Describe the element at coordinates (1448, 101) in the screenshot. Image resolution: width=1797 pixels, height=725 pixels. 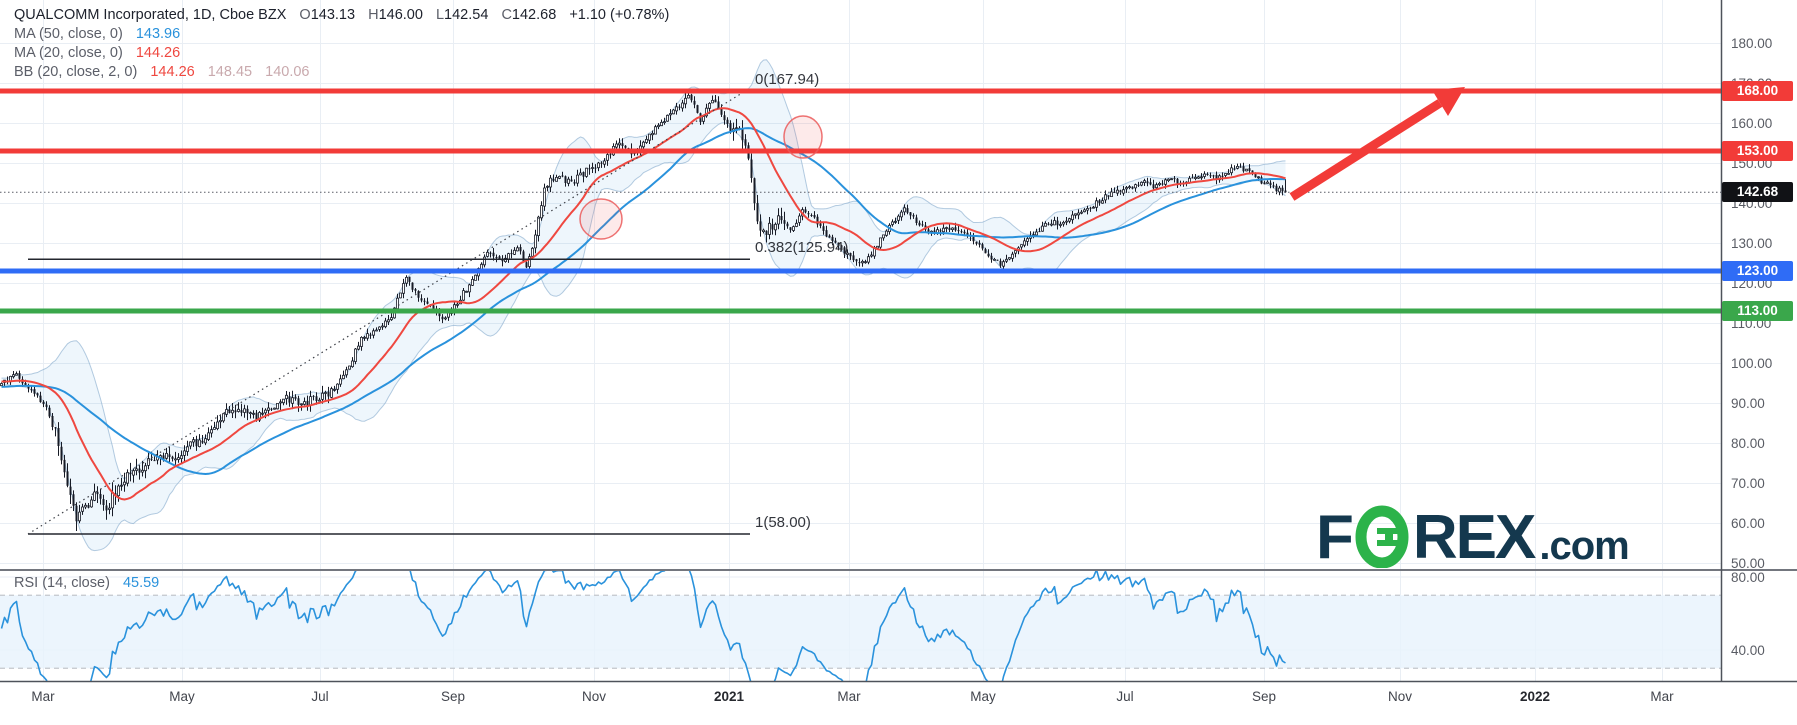
I see `projection-arrow-head` at that location.